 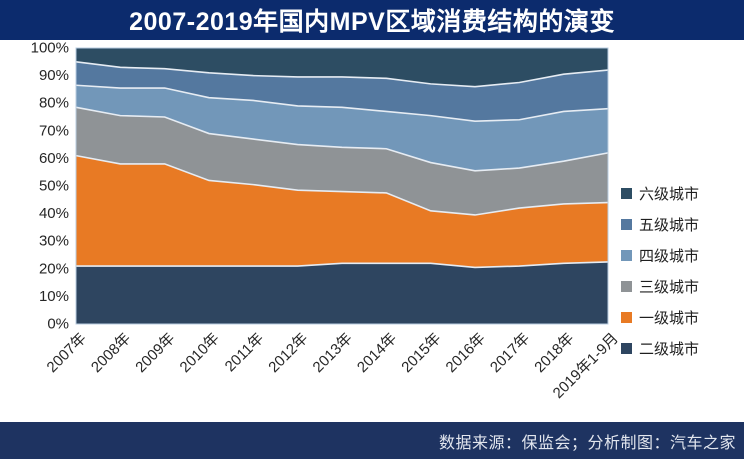 What do you see at coordinates (466, 353) in the screenshot?
I see `x-tick-label: 2016年` at bounding box center [466, 353].